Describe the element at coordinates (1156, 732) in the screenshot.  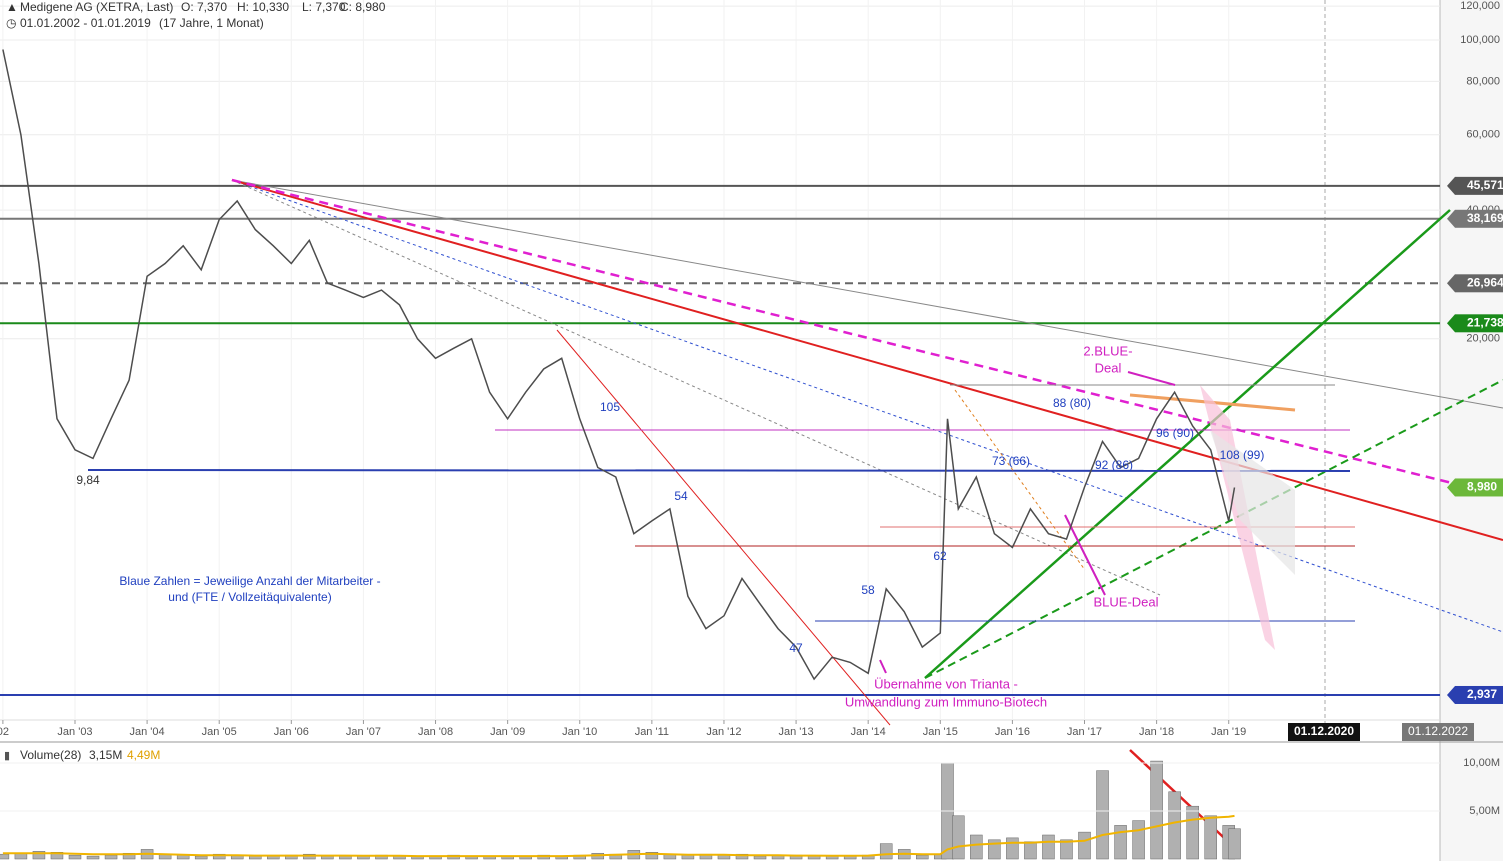
I see `x-tick-label: Jan '18` at that location.